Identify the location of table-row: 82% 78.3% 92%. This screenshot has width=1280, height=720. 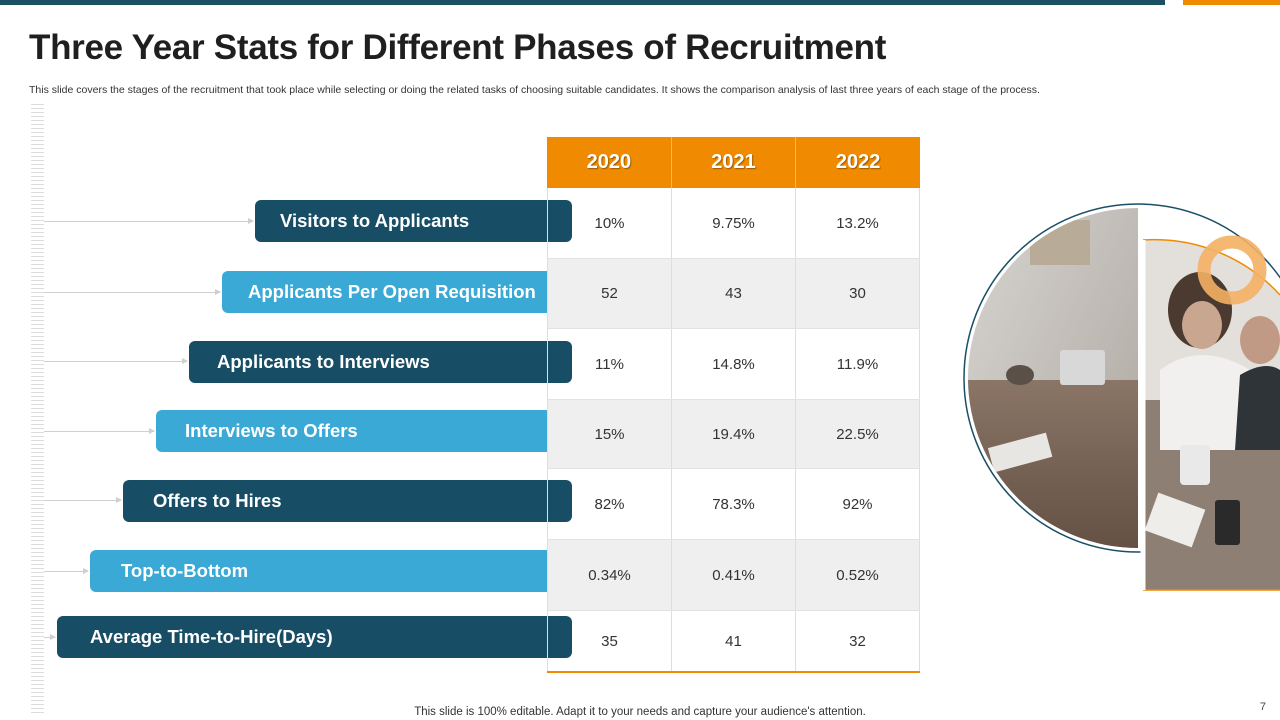
(733, 504).